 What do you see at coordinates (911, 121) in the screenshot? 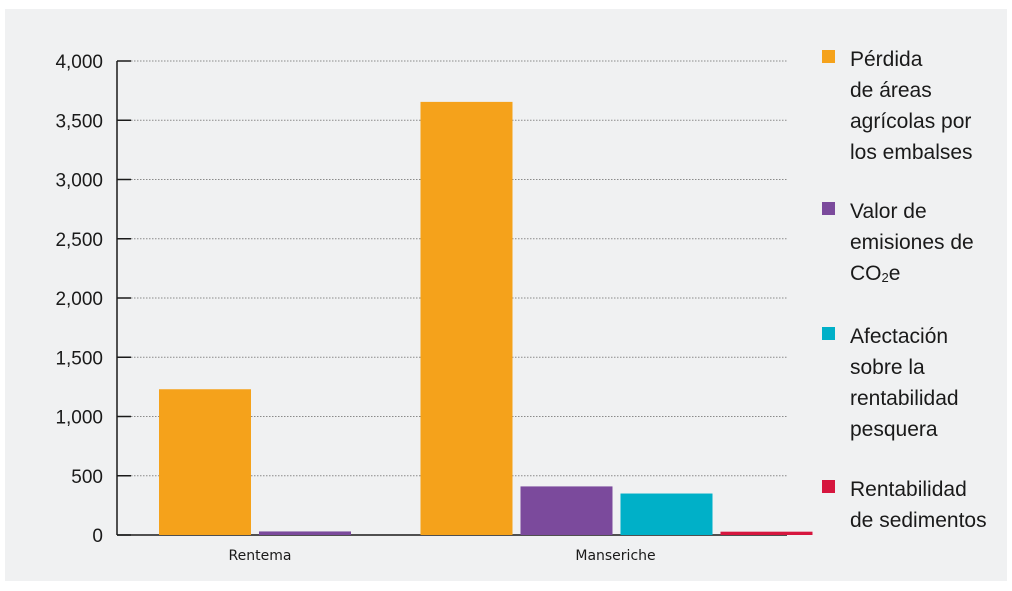
I see `legend-label-line: agrícolas por` at bounding box center [911, 121].